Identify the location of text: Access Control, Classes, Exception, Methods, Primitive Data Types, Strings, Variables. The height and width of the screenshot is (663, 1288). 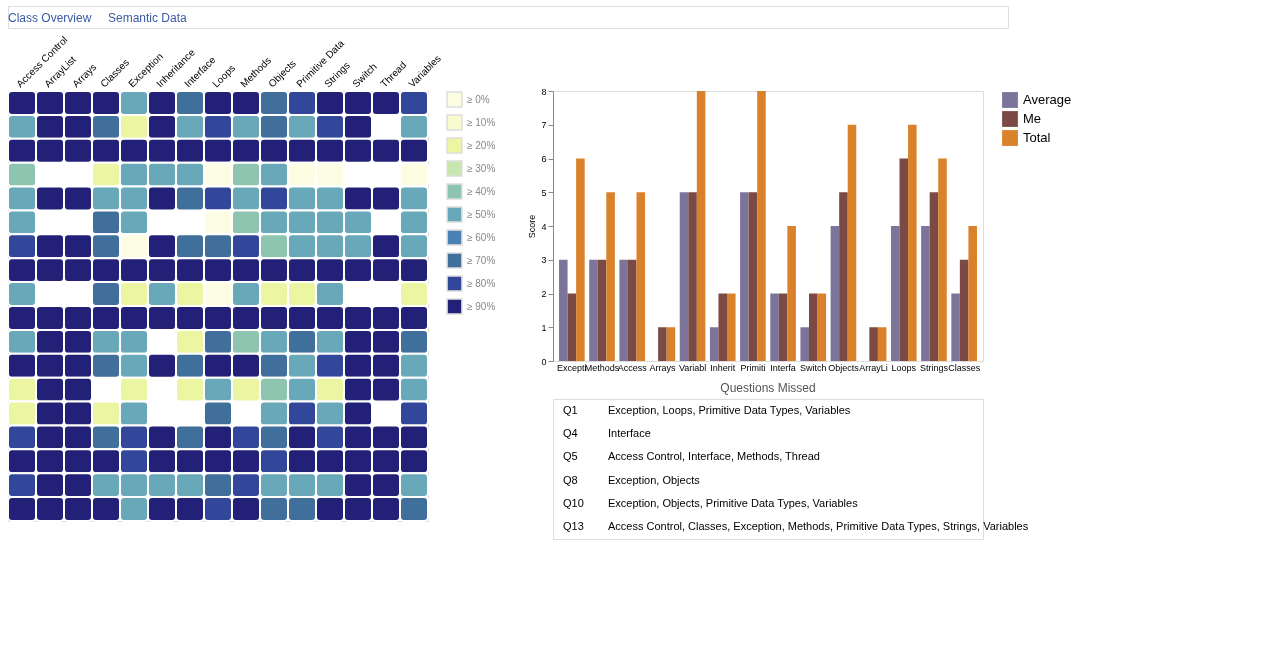
(818, 526).